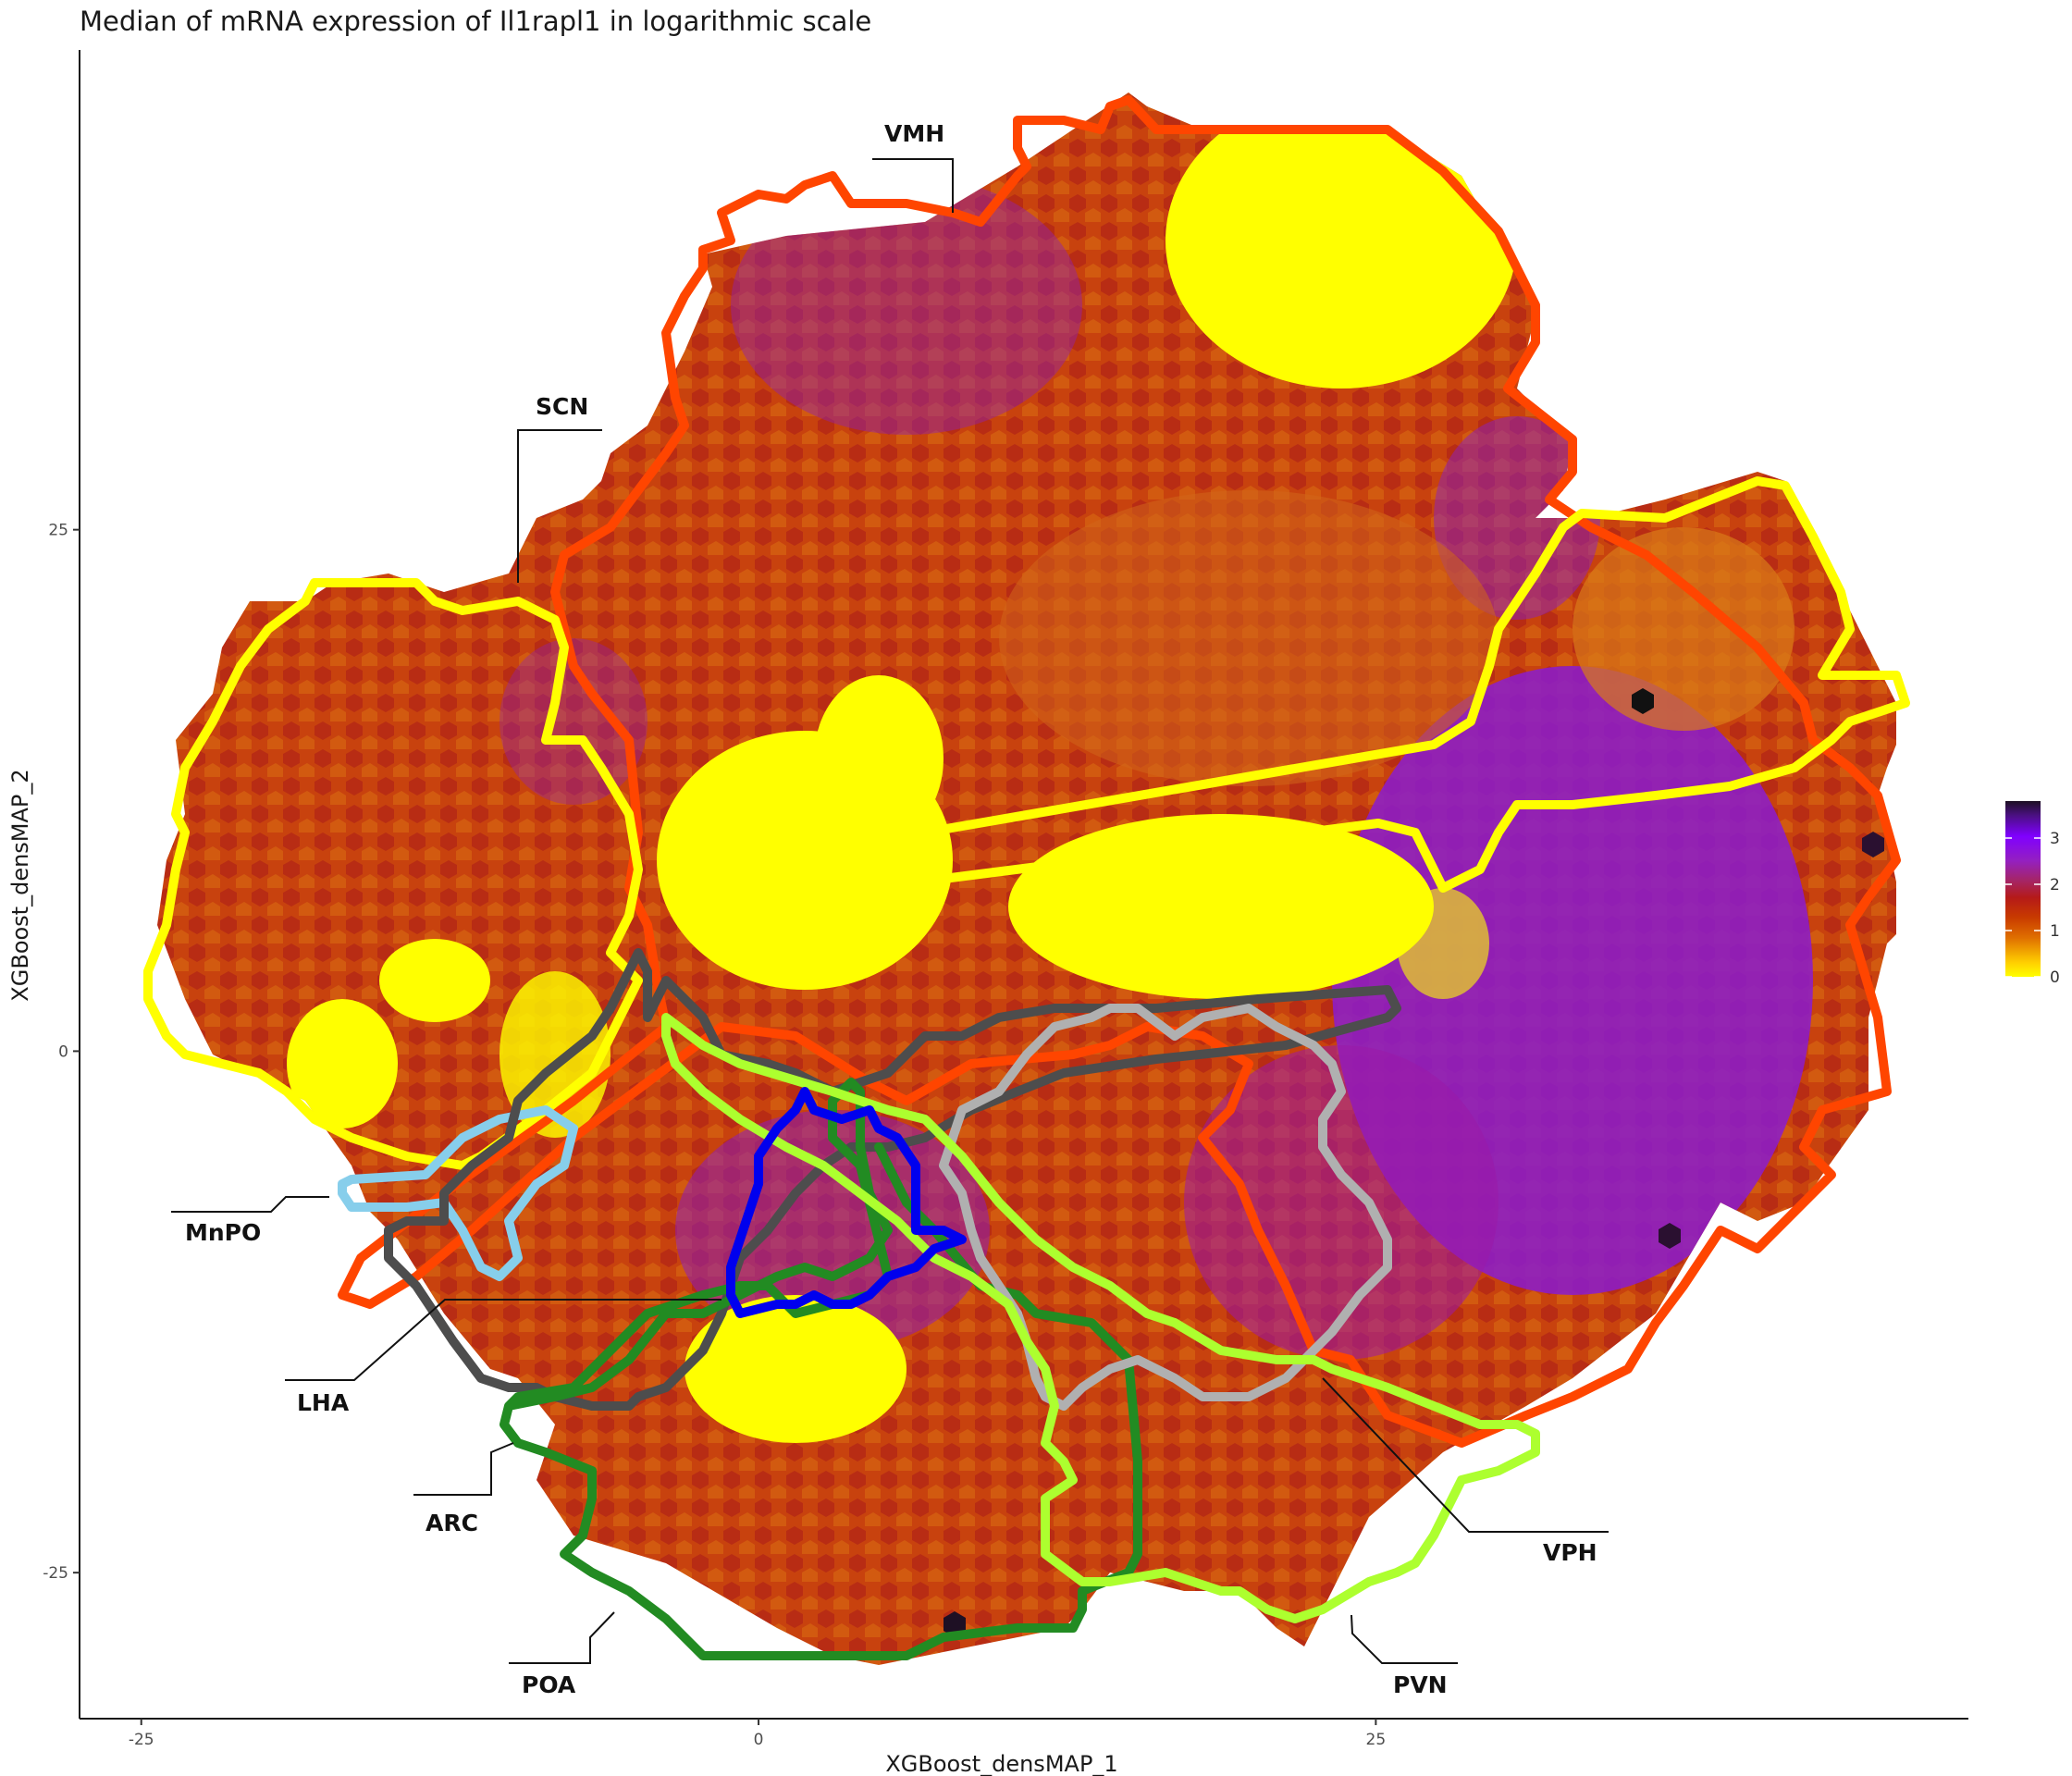  Describe the element at coordinates (2023, 889) in the screenshot. I see `colorbar` at that location.